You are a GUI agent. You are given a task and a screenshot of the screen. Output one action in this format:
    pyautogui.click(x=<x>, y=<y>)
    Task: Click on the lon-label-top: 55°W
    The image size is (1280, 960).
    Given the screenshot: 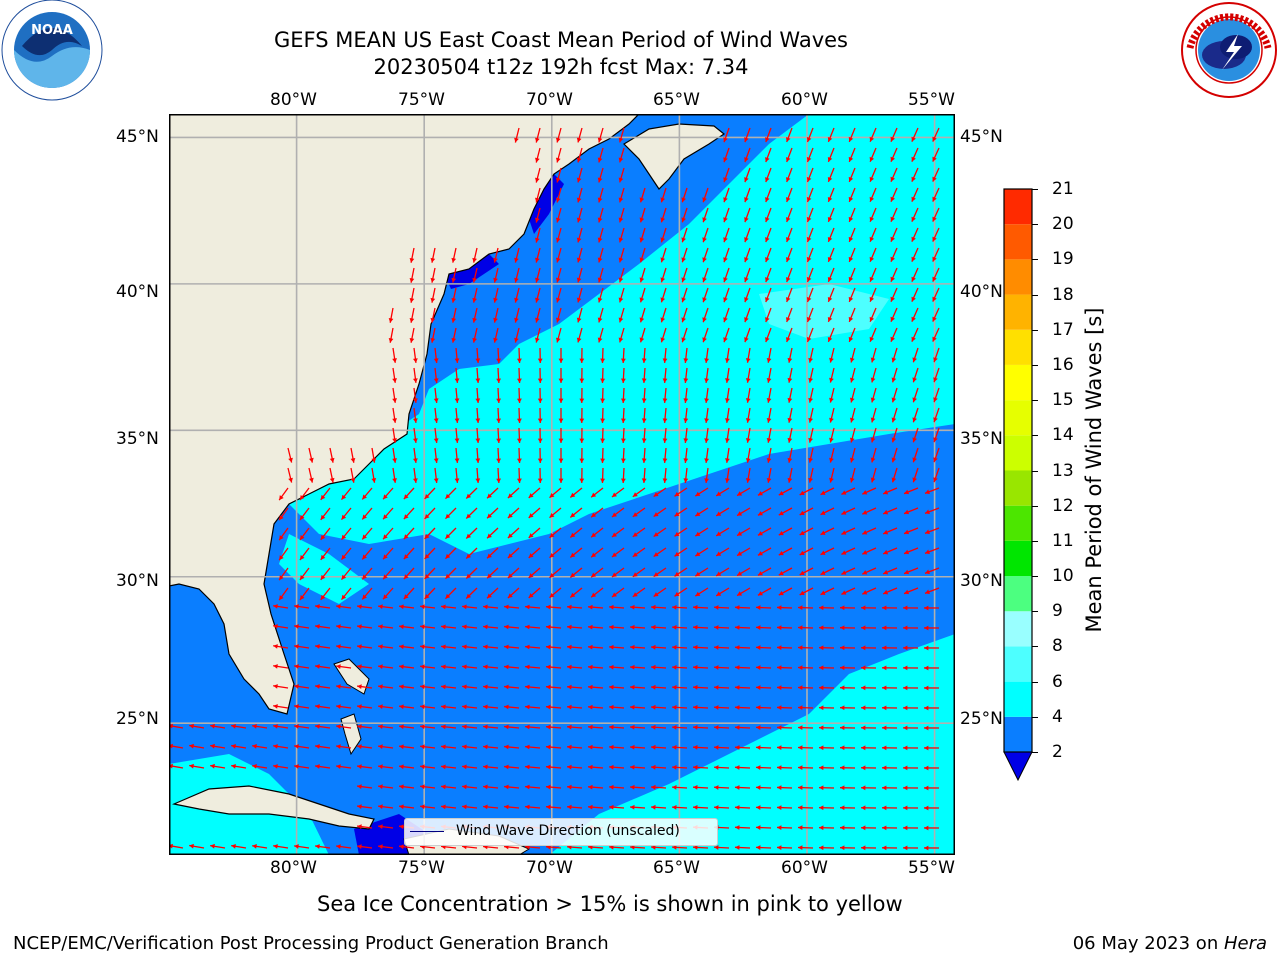 What is the action you would take?
    pyautogui.click(x=931, y=100)
    